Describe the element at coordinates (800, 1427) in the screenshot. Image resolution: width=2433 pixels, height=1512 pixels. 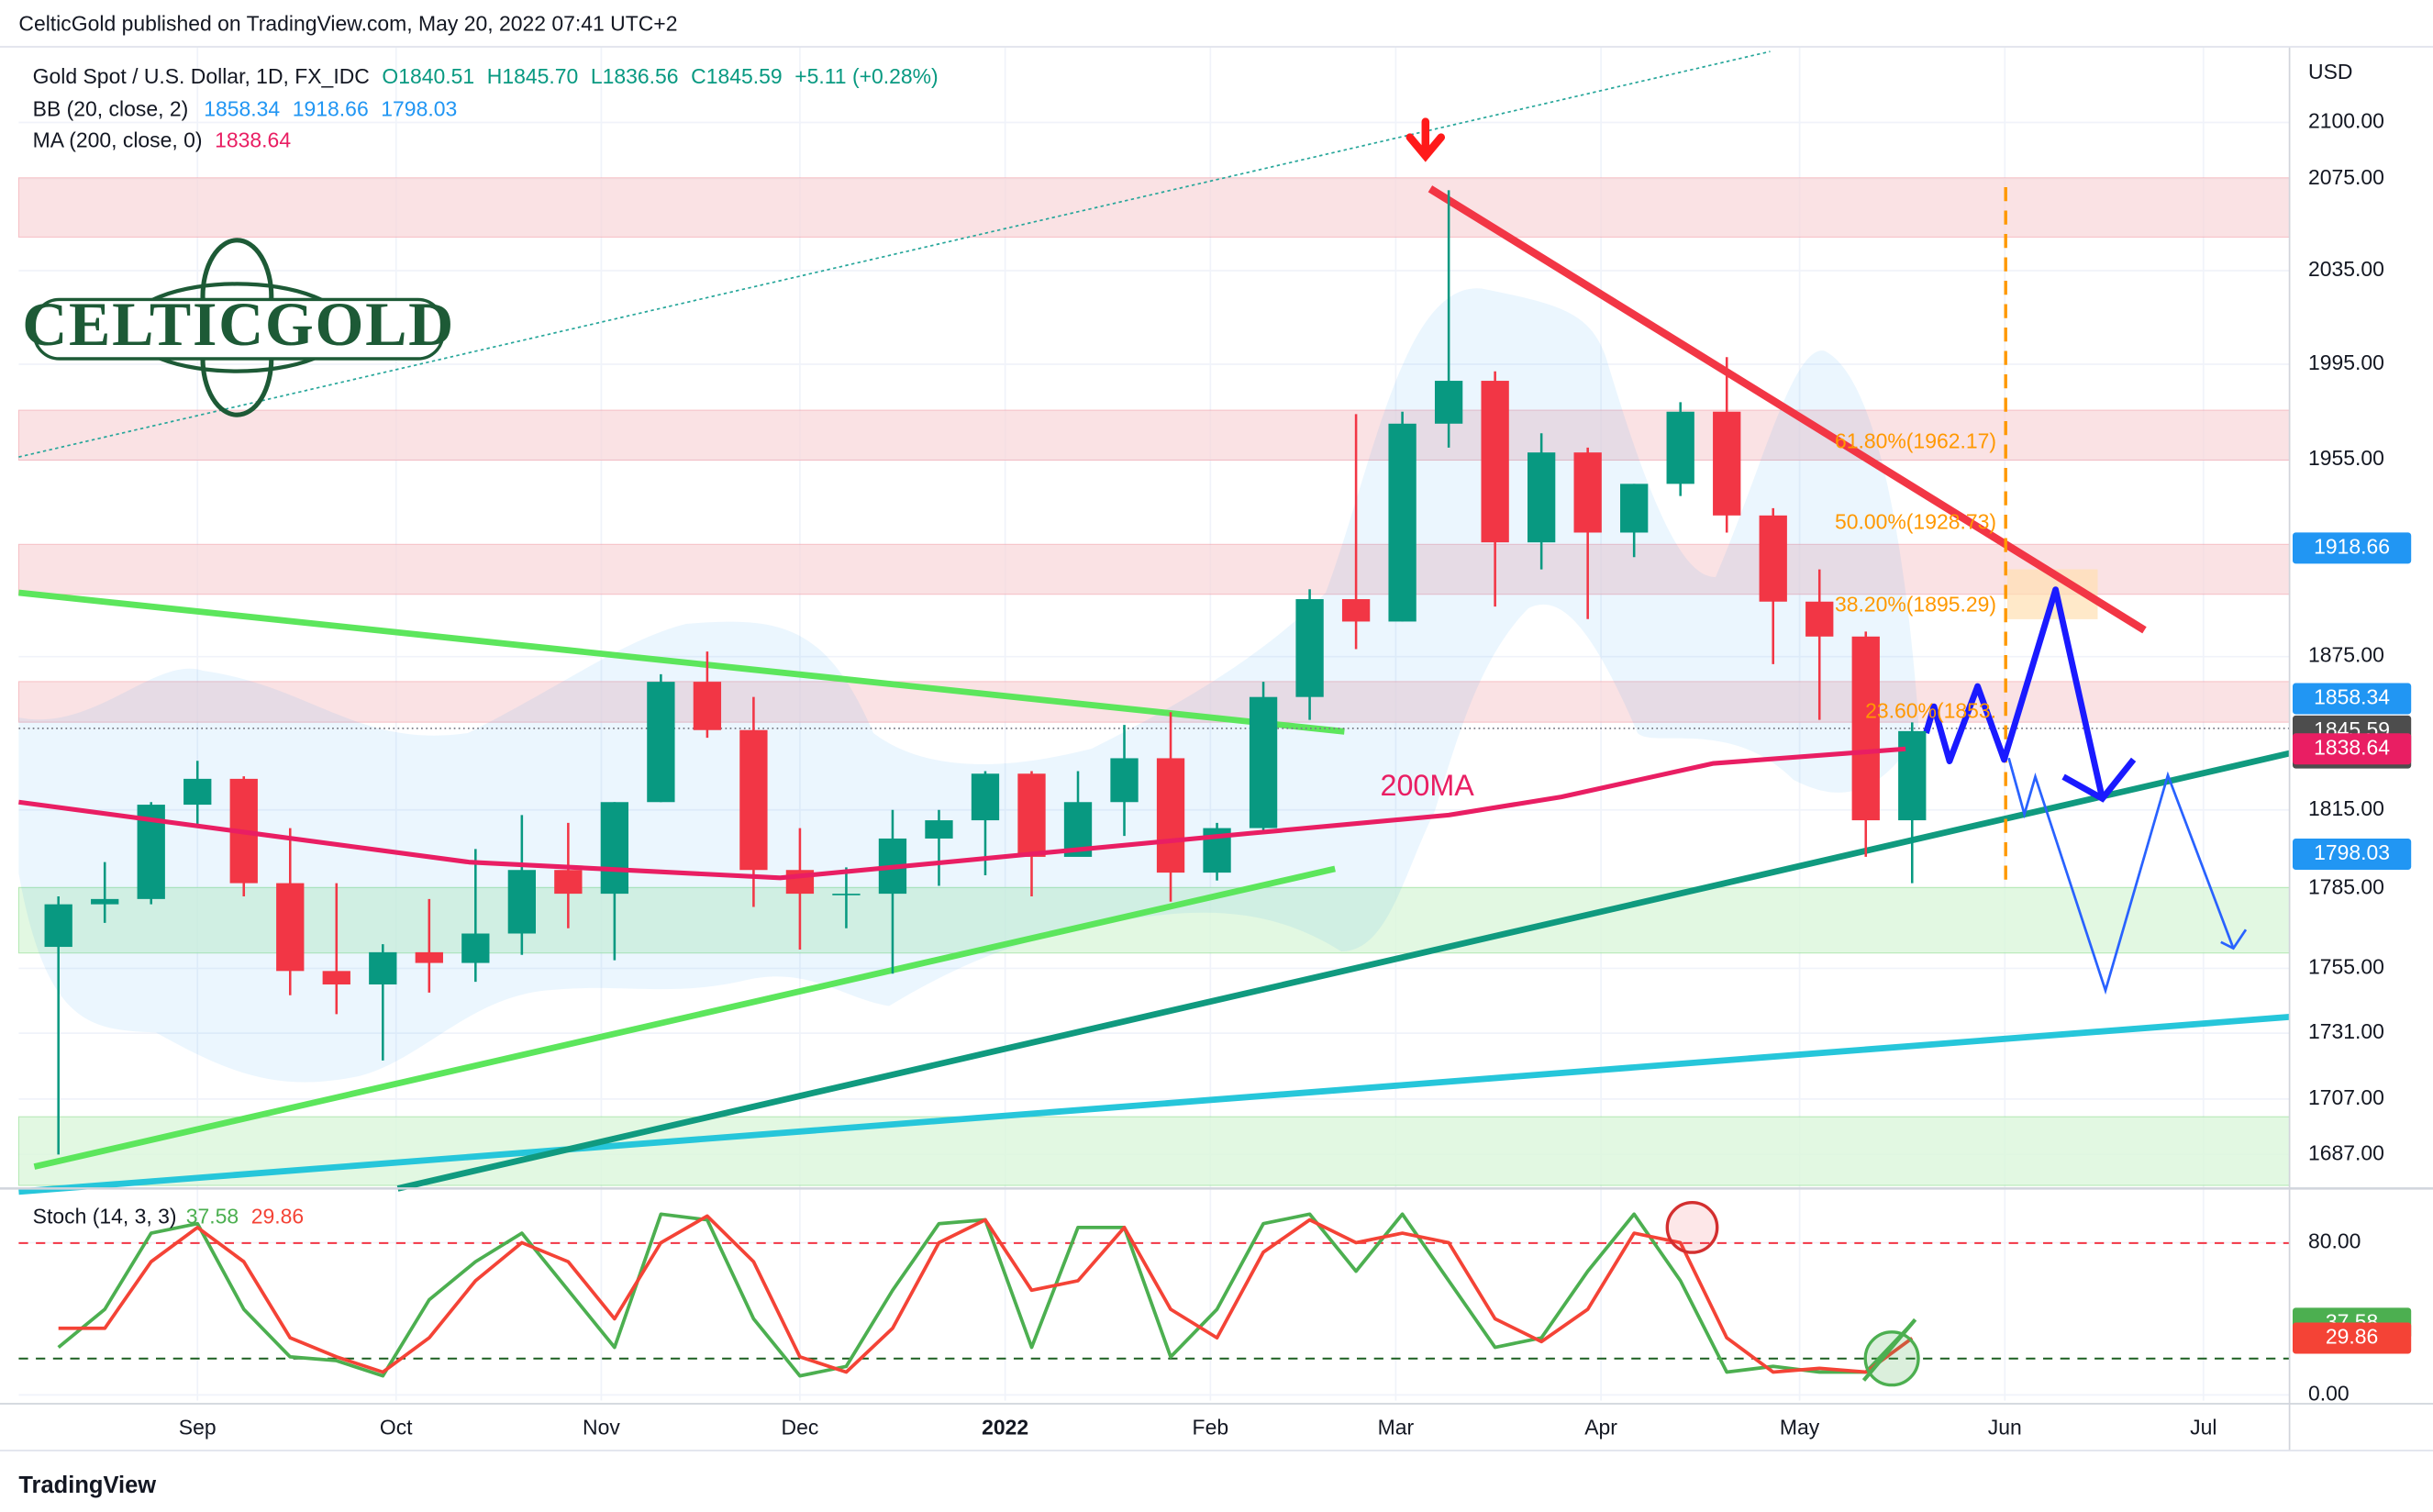
I see `x-tick-label: Dec` at that location.